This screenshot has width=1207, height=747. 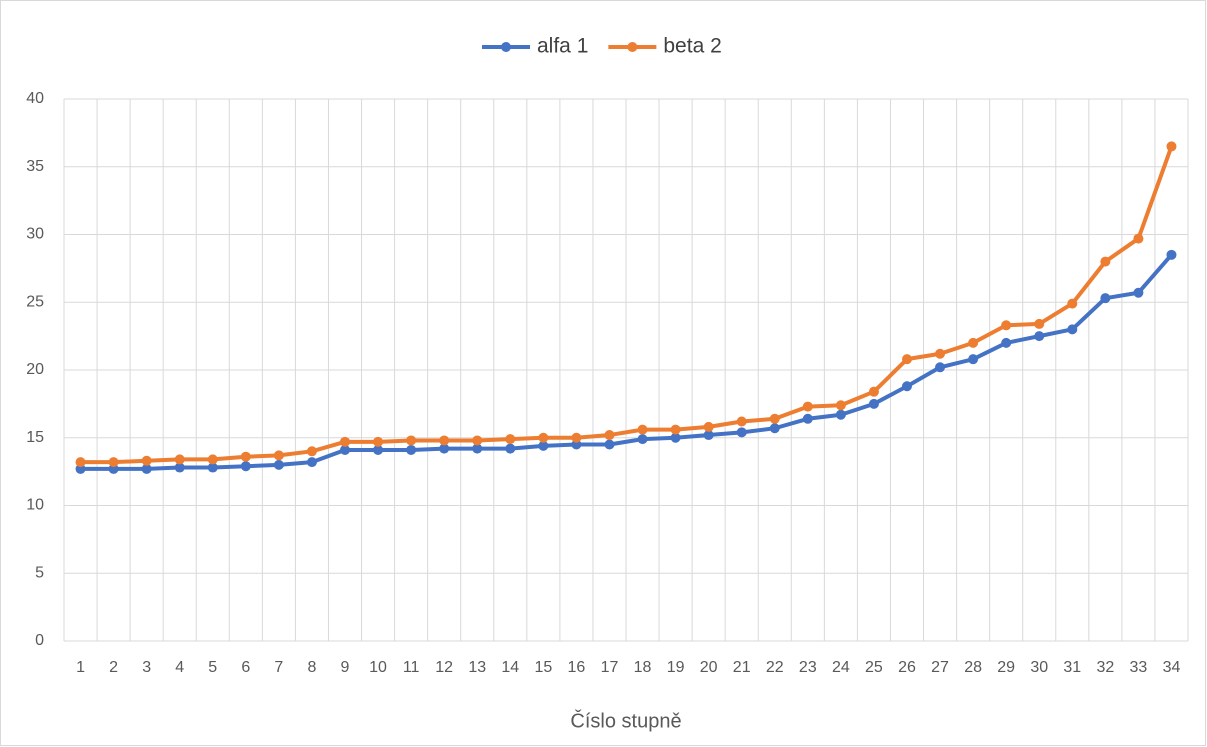 I want to click on x-tick-label: 14, so click(x=510, y=667).